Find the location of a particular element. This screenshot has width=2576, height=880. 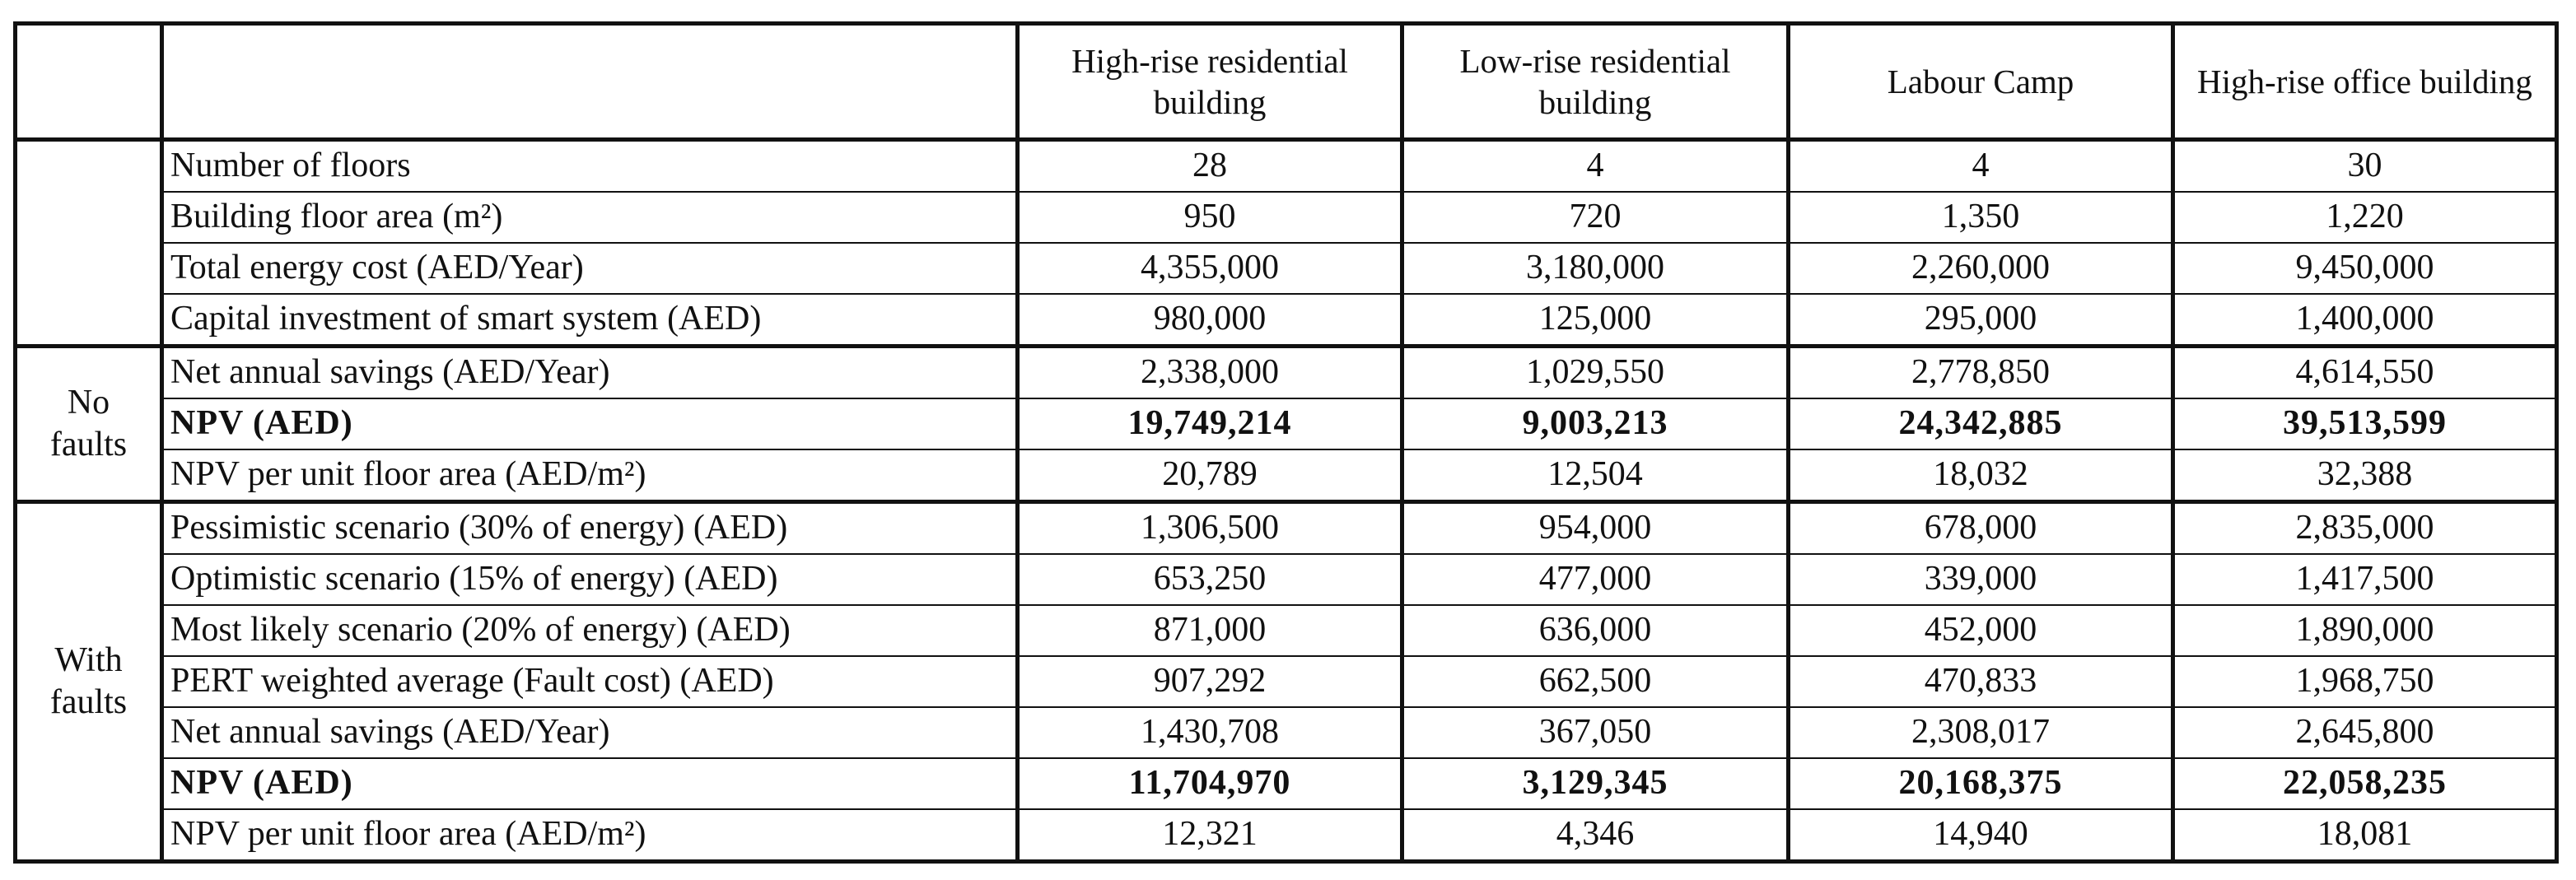

cell-value: 907,292 is located at coordinates (1209, 681).